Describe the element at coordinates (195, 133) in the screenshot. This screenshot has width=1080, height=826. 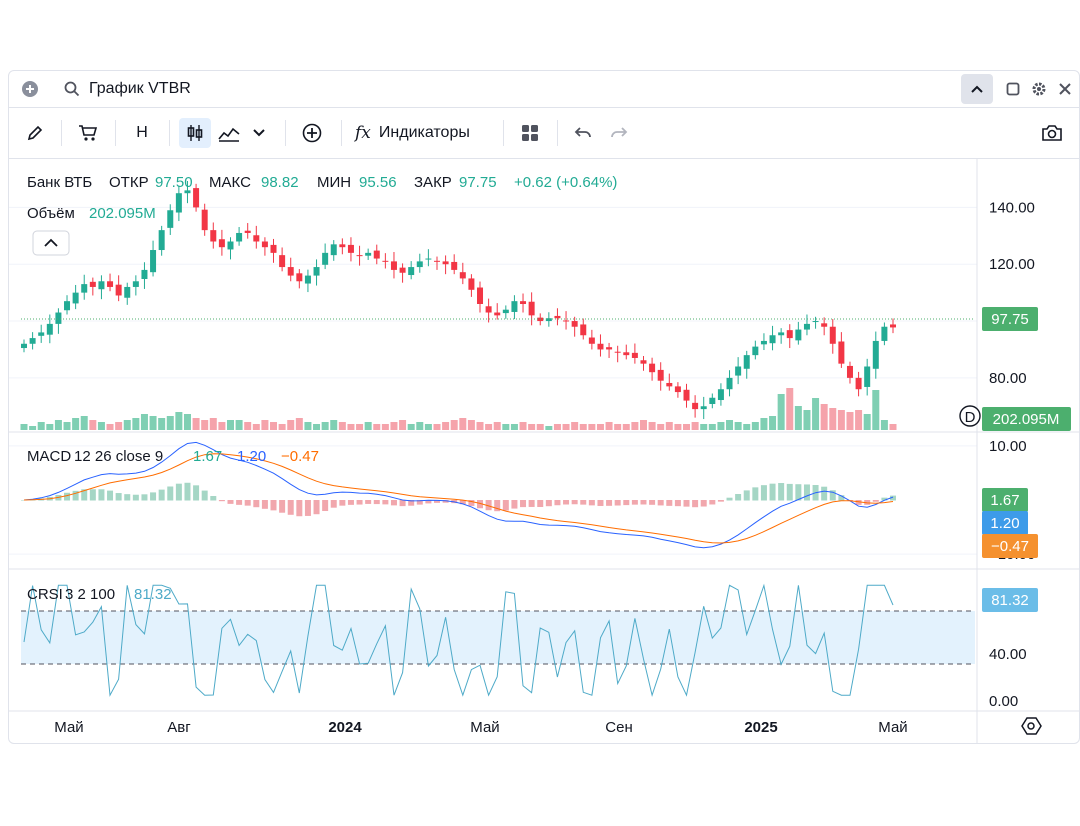
I see `candles-icon` at that location.